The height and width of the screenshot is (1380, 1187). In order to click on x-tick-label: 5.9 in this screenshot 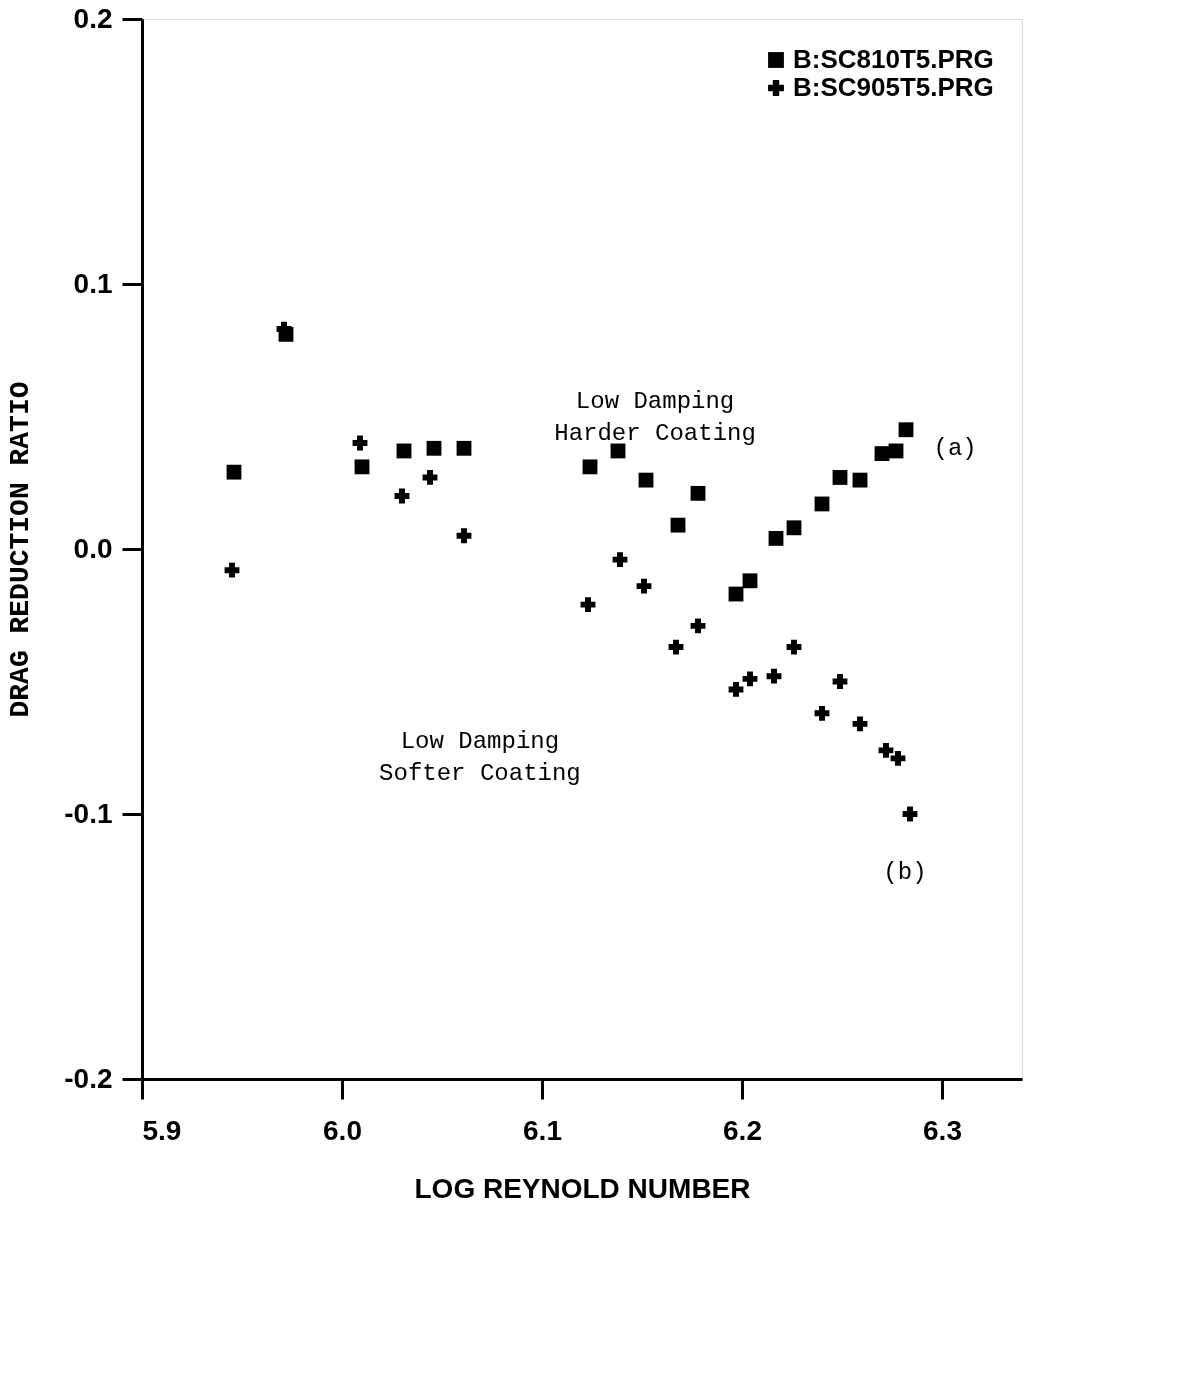, I will do `click(162, 1130)`.